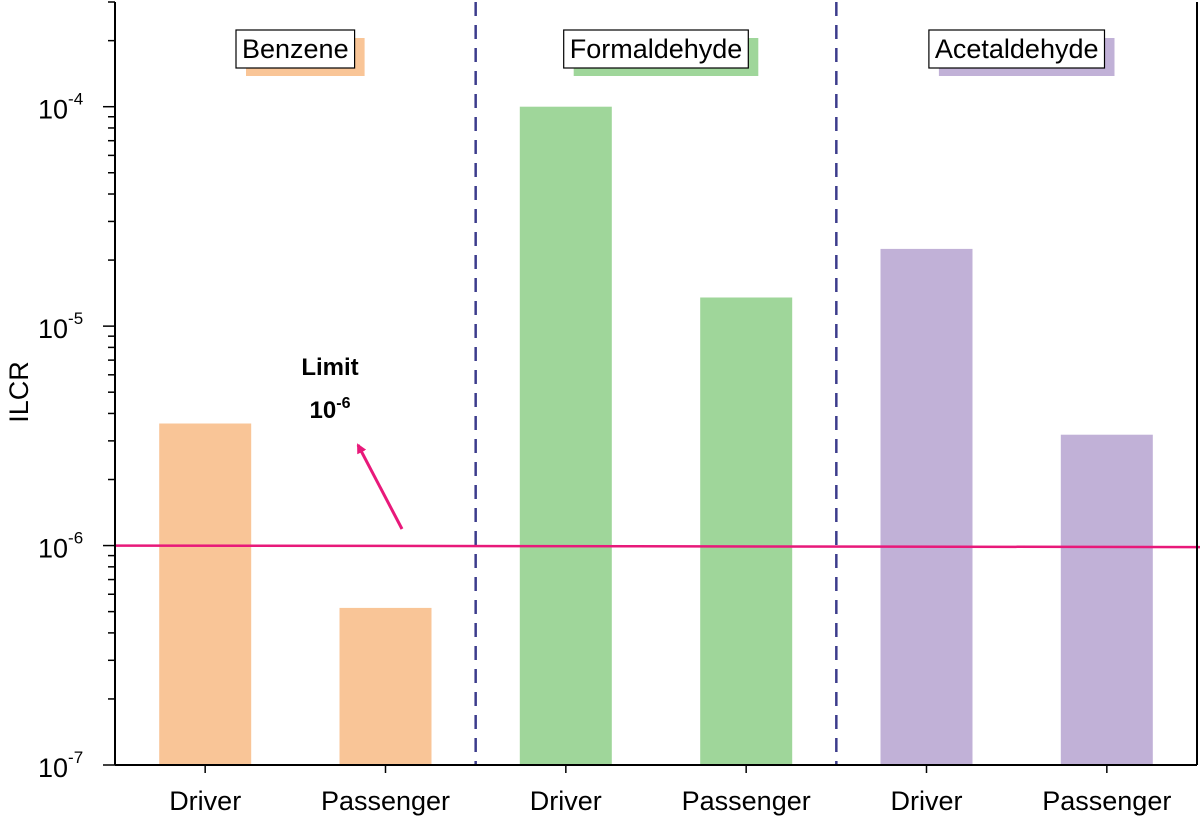  Describe the element at coordinates (60, 326) in the screenshot. I see `y-tick-label: 10⁻⁵` at that location.